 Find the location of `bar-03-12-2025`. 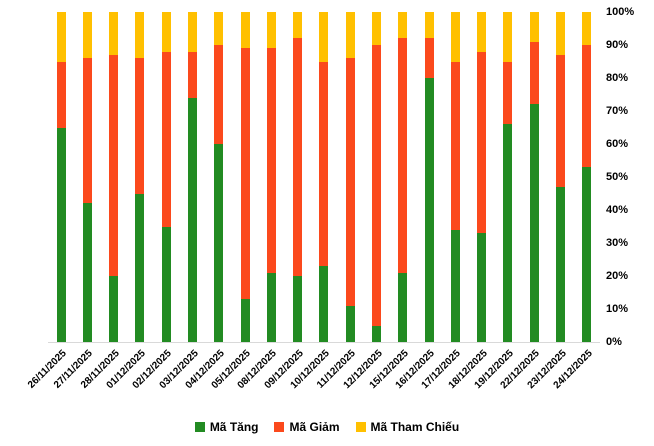

bar-03-12-2025 is located at coordinates (192, 177).